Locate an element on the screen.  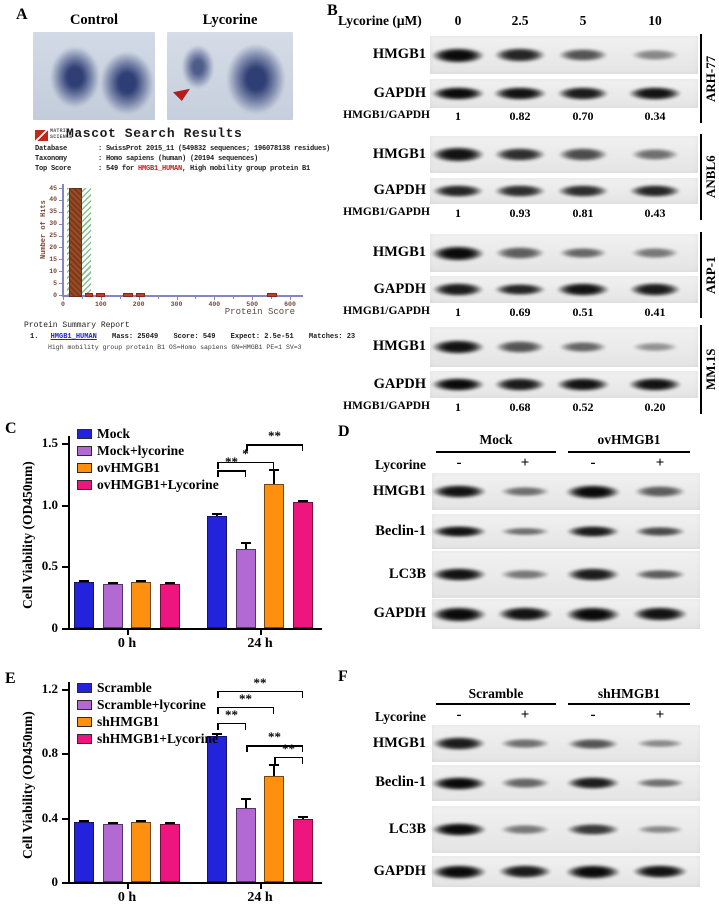
x-axis is located at coordinates (195, 629).